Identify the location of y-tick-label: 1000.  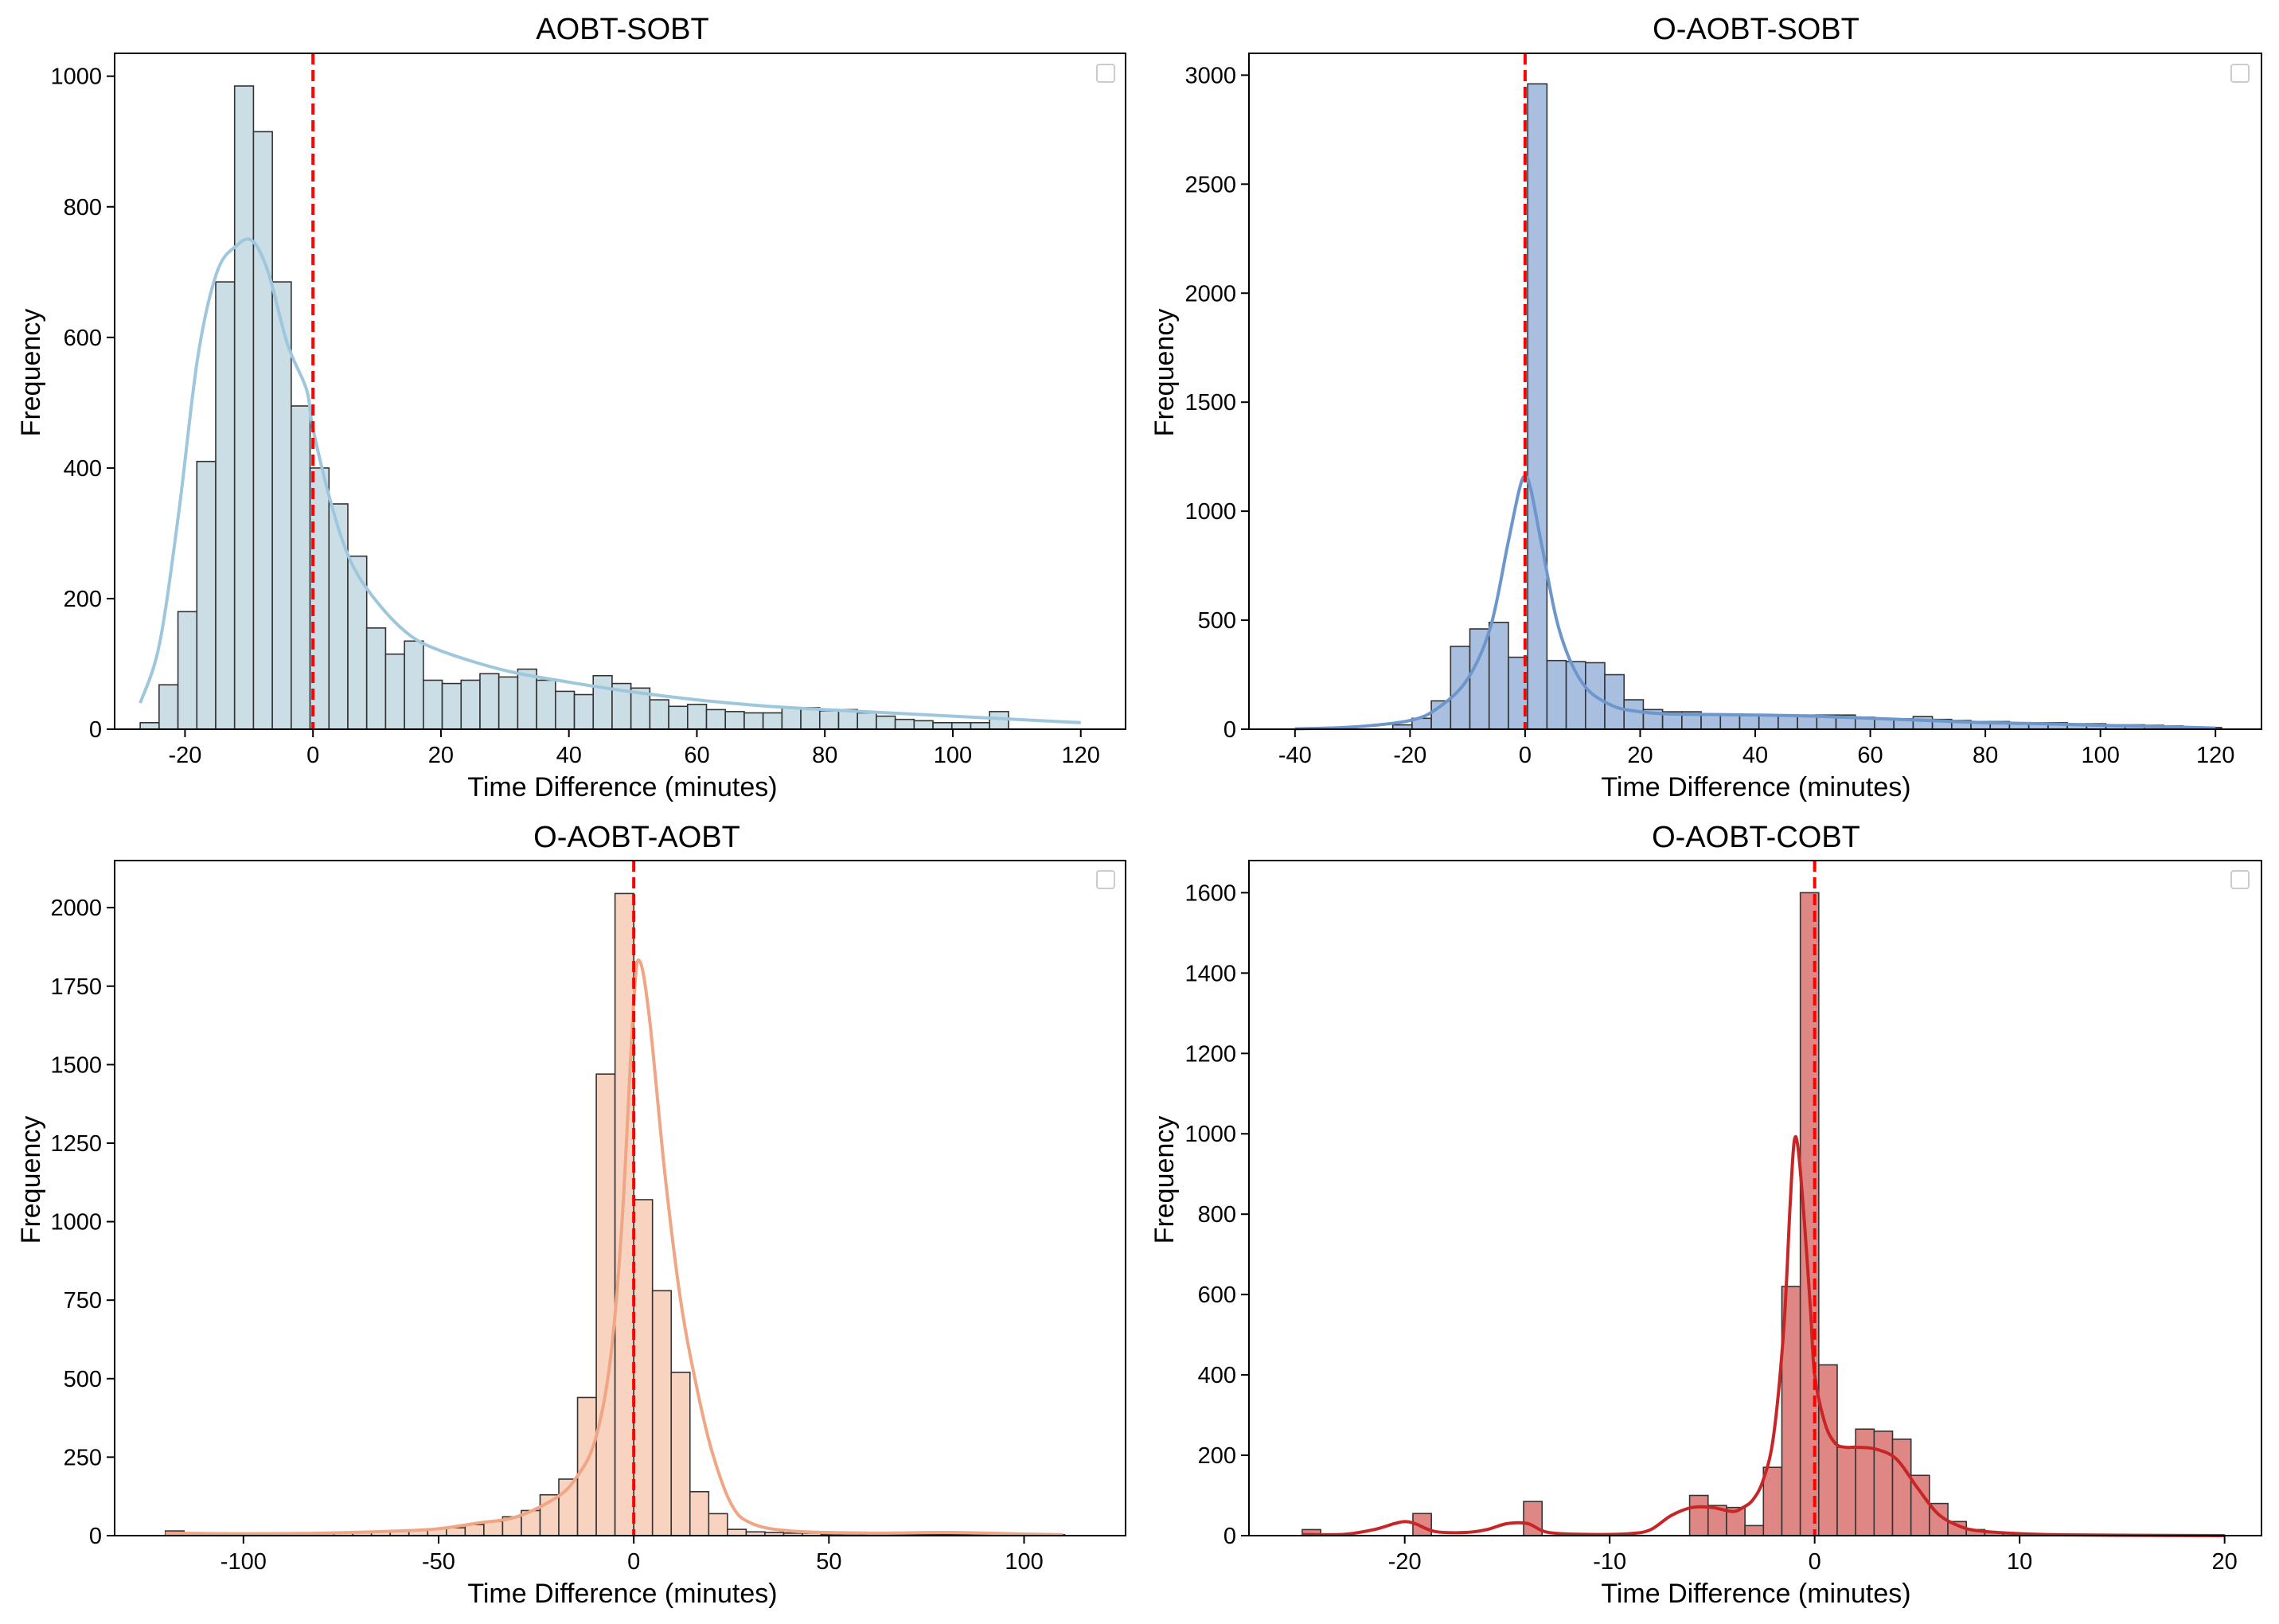
(1210, 512).